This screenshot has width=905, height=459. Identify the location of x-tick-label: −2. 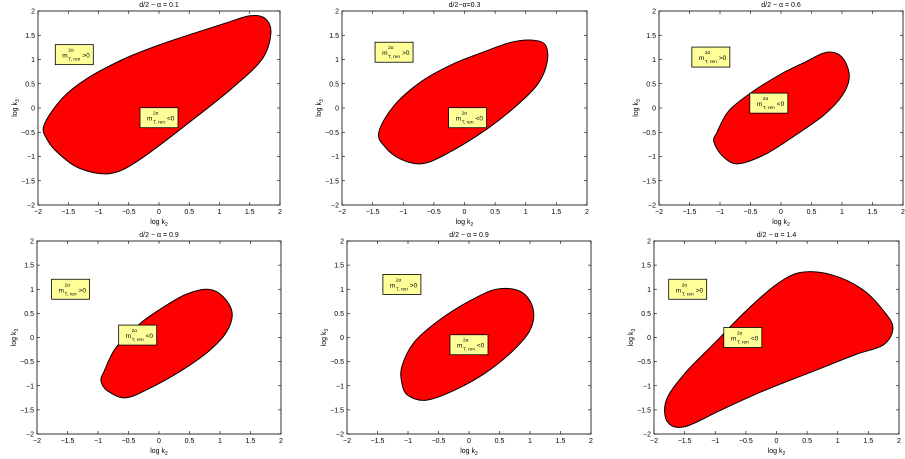
(659, 212).